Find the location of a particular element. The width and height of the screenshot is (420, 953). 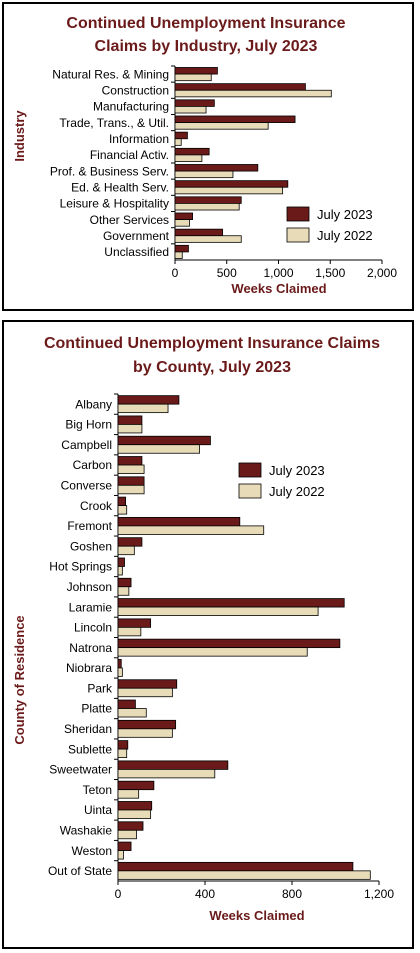

category-label: Laramie is located at coordinates (91, 607).